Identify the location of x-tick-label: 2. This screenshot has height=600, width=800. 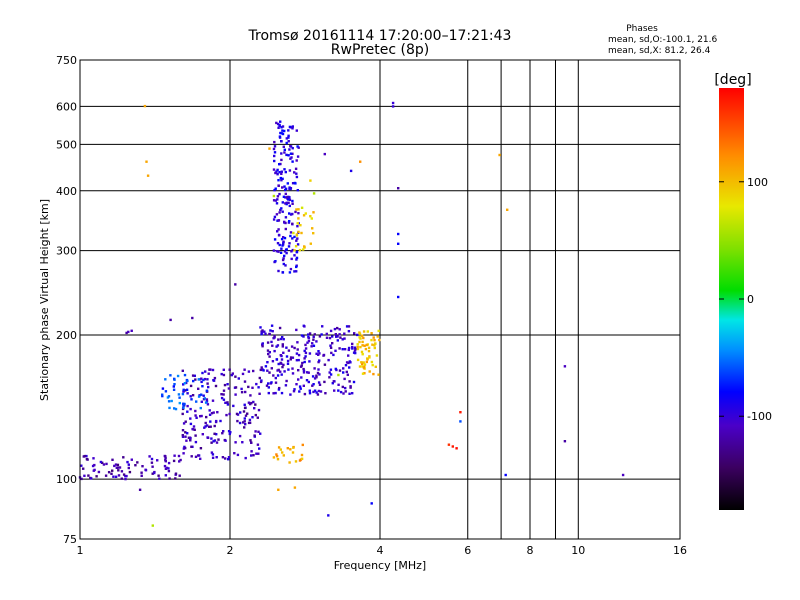
(230, 550).